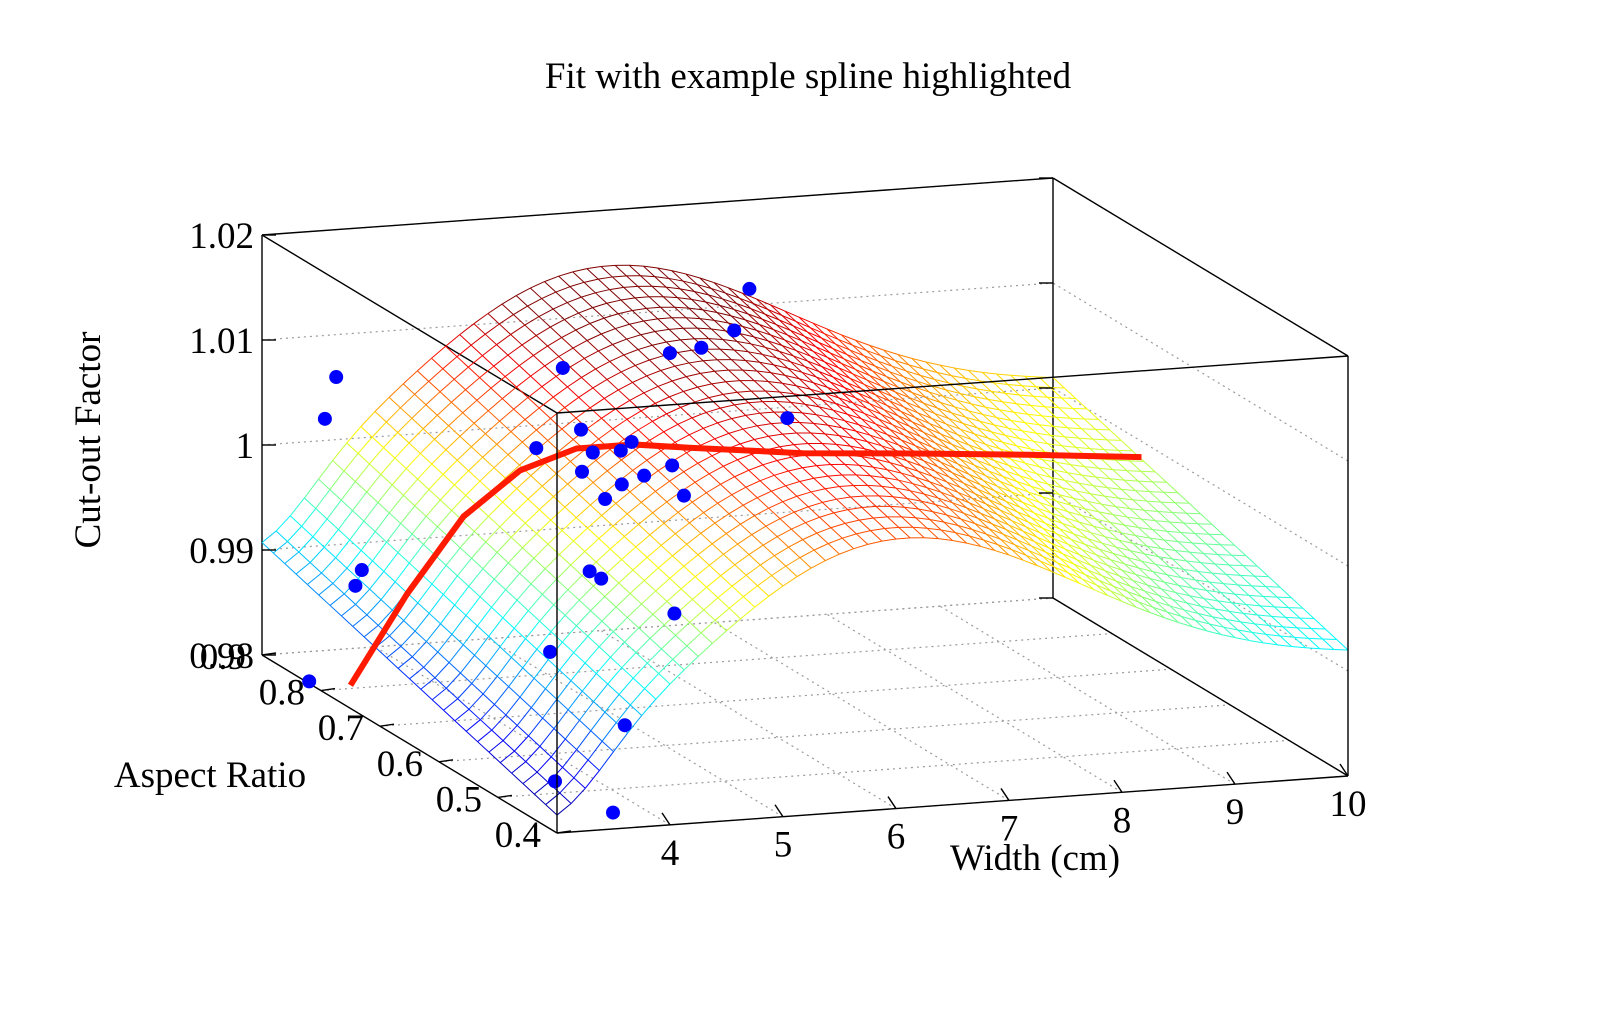  I want to click on box-edge, so click(409, 324).